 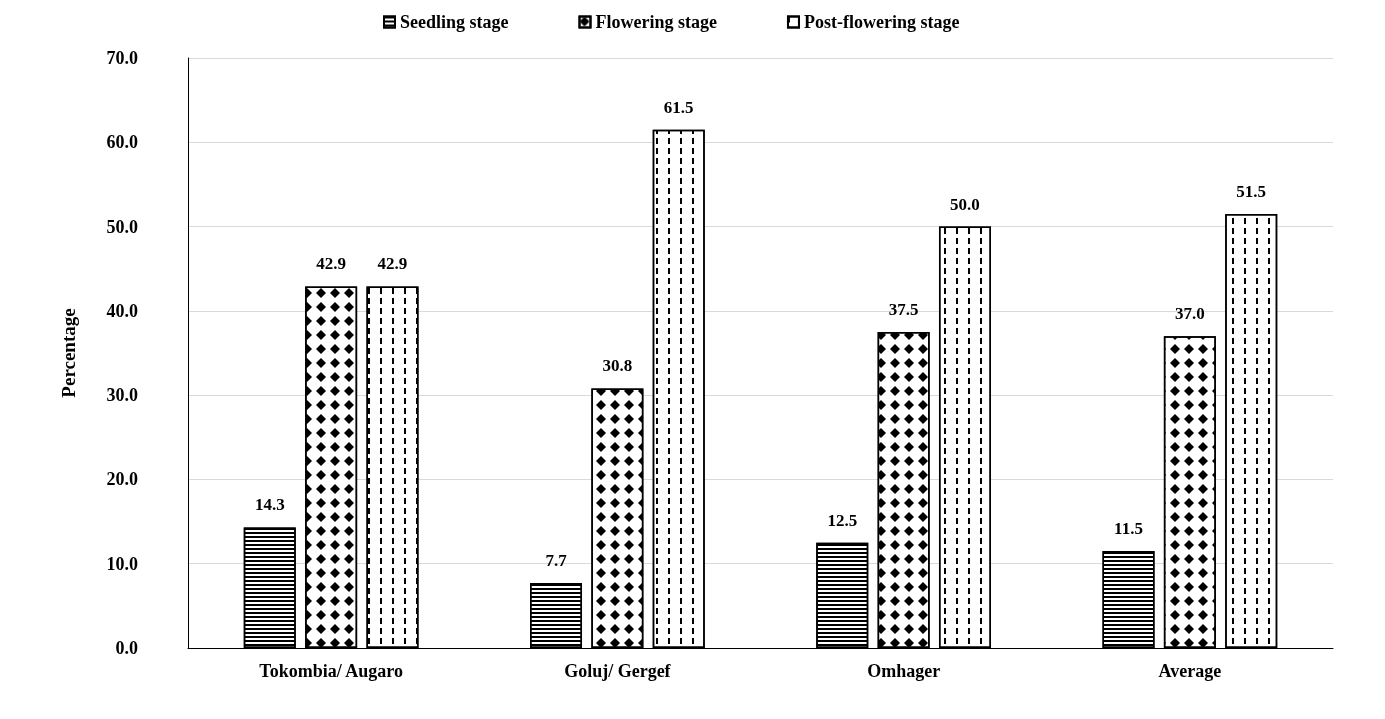 What do you see at coordinates (122, 58) in the screenshot?
I see `y-tick-label: 70.0` at bounding box center [122, 58].